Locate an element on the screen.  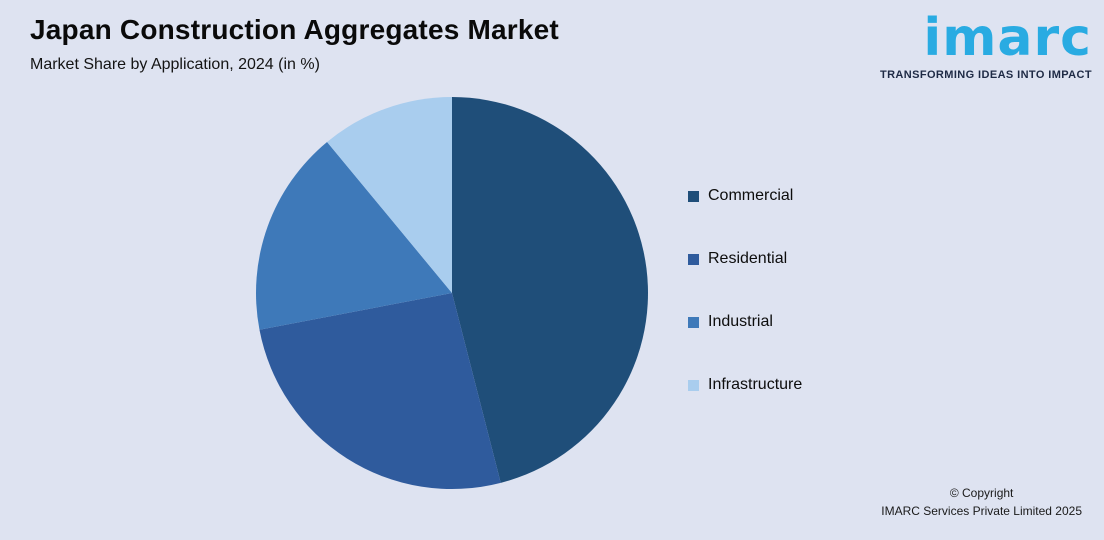
pie-slice-industrial is located at coordinates (354, 235).